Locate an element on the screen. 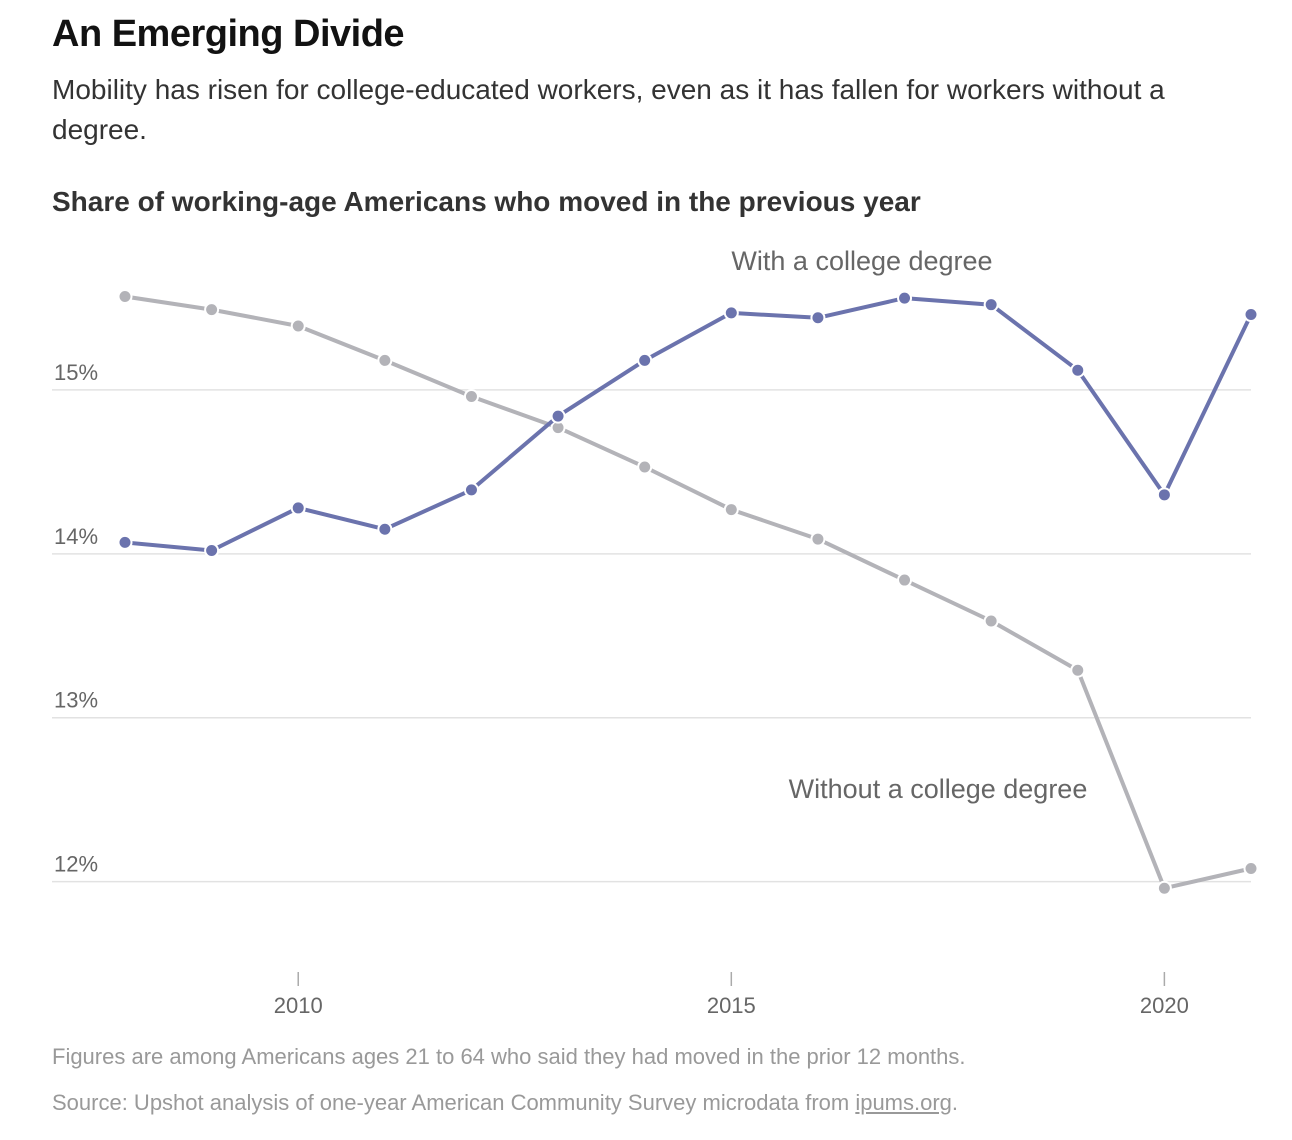 This screenshot has width=1292, height=1140. source-suffix: . is located at coordinates (955, 1102).